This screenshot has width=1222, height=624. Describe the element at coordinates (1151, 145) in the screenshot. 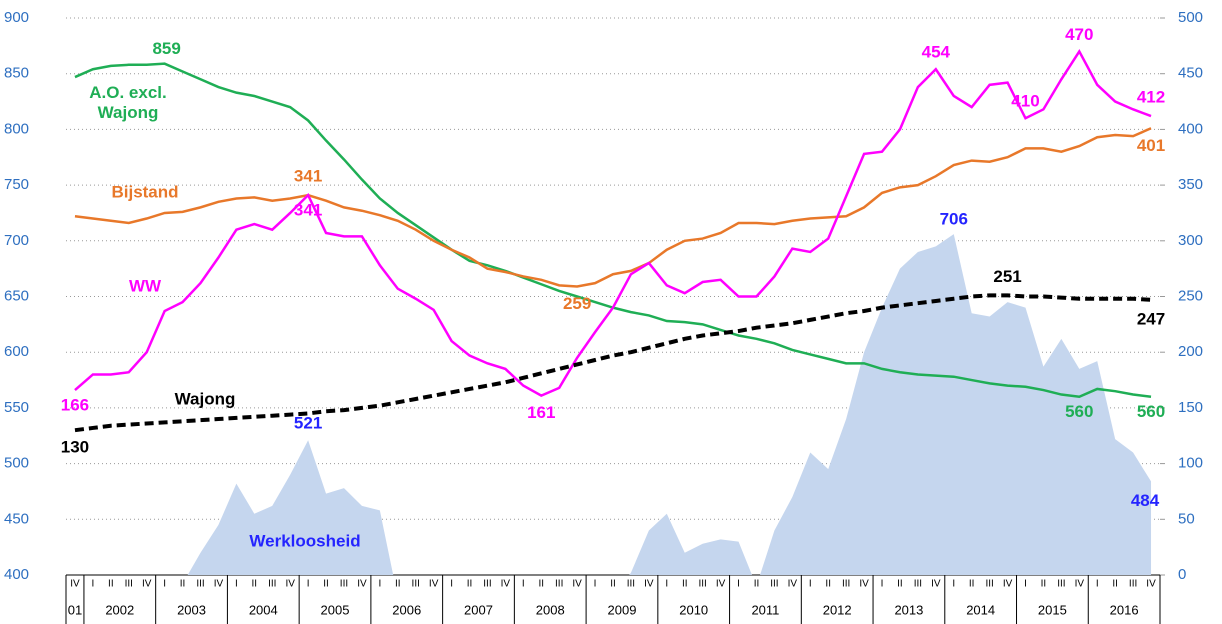

I see `data-label: 401` at that location.